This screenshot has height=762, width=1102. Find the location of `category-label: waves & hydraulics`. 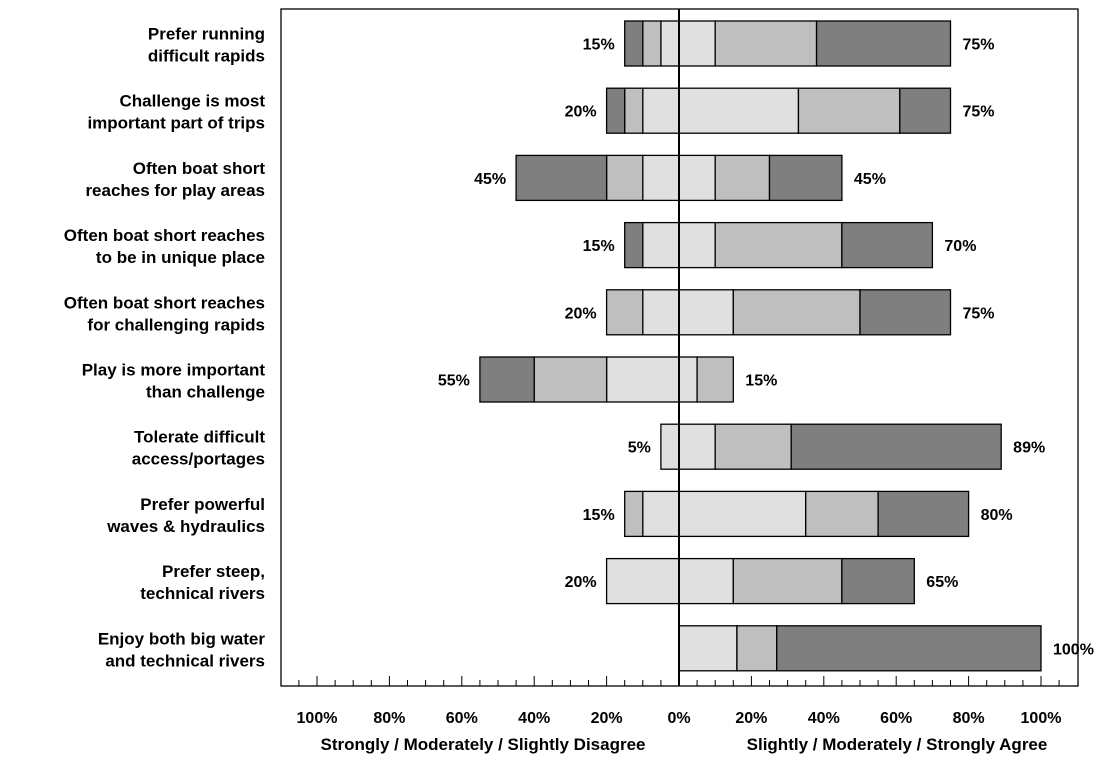

category-label: waves & hydraulics is located at coordinates (185, 526).